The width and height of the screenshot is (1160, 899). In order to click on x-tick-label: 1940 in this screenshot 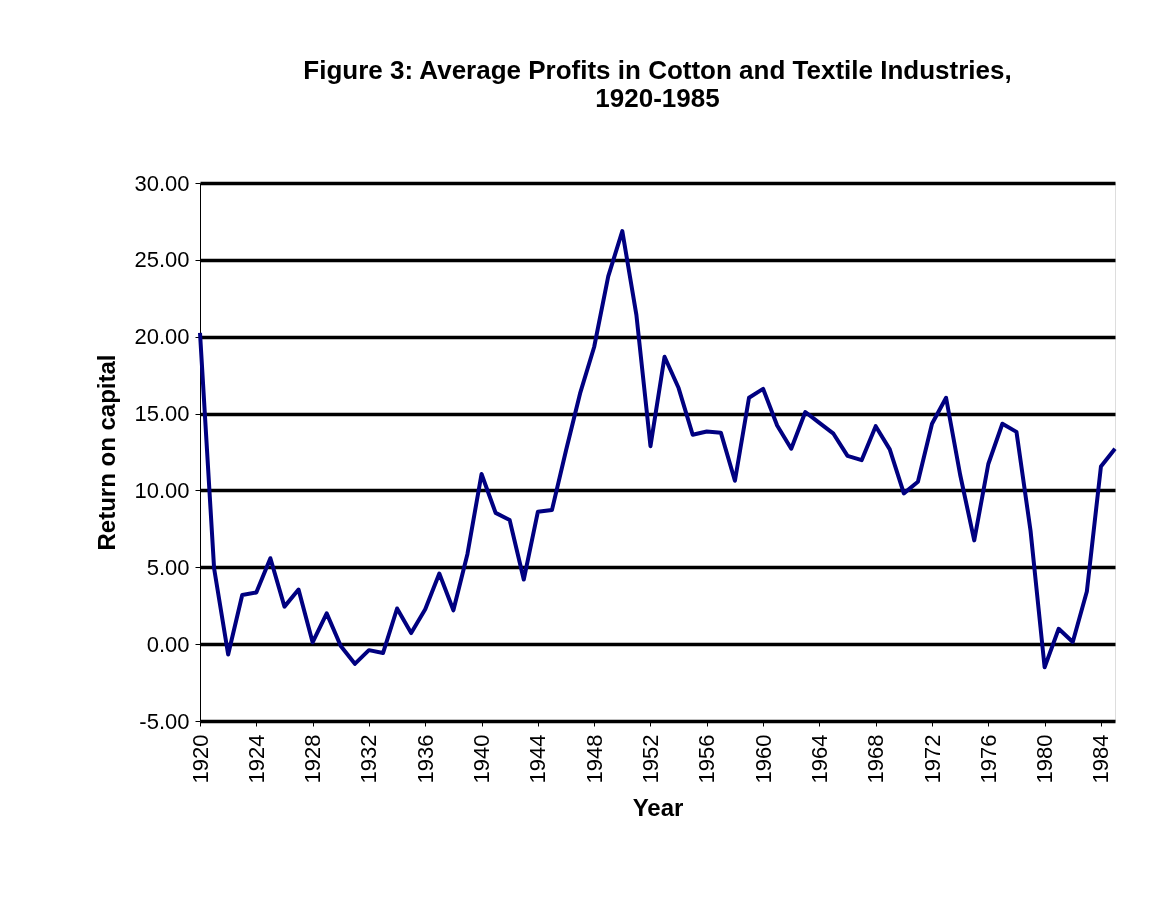, I will do `click(482, 759)`.